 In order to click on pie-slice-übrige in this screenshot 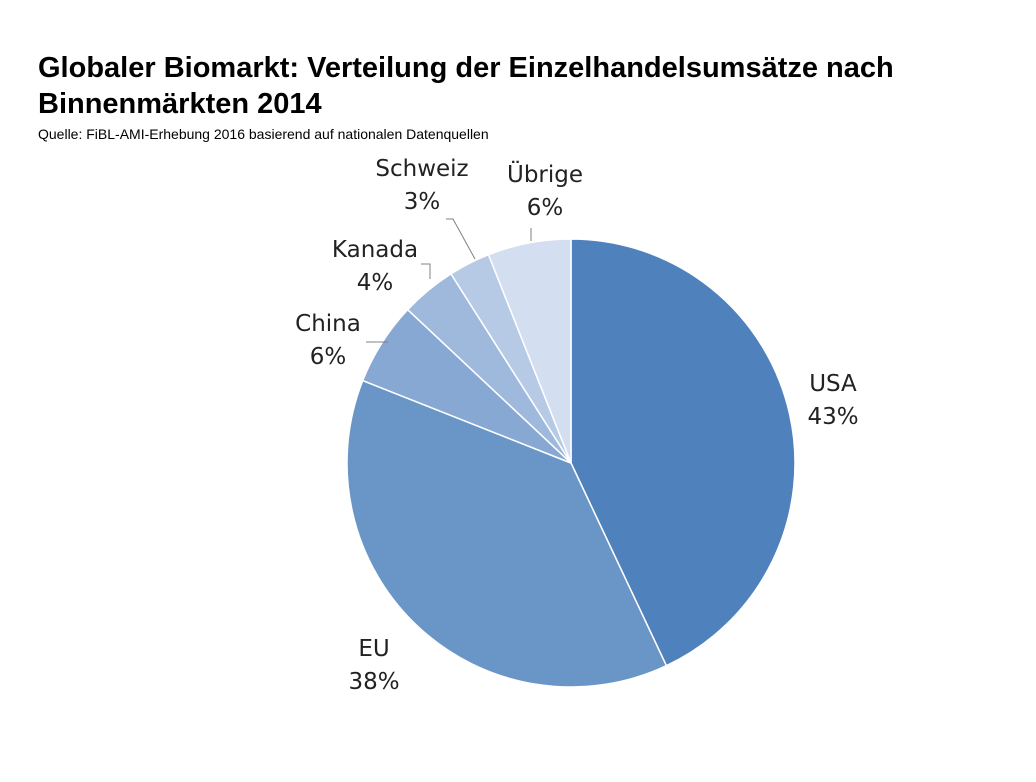, I will do `click(529, 351)`.